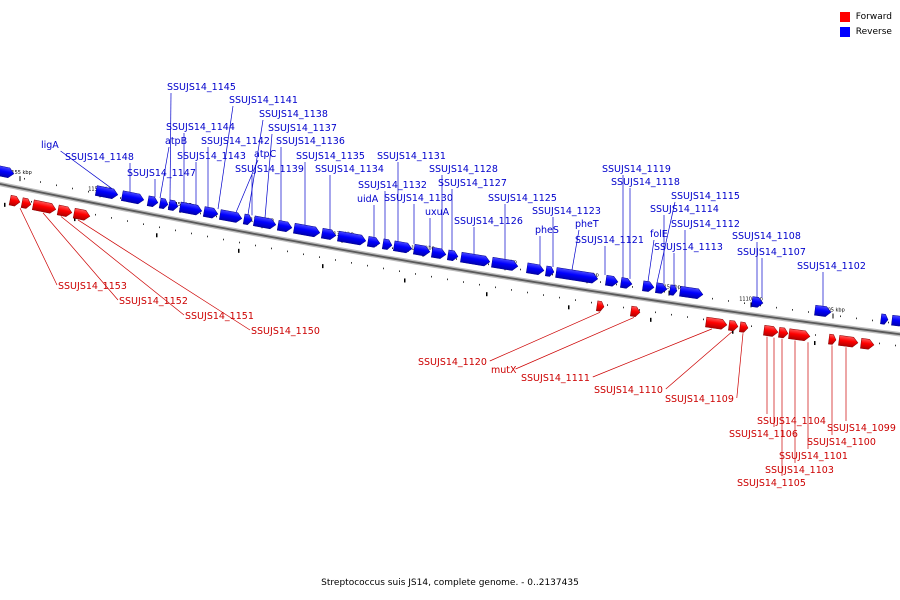 The width and height of the screenshot is (900, 600). I want to click on forward-gene-label: SSUJS14_1150, so click(285, 331).